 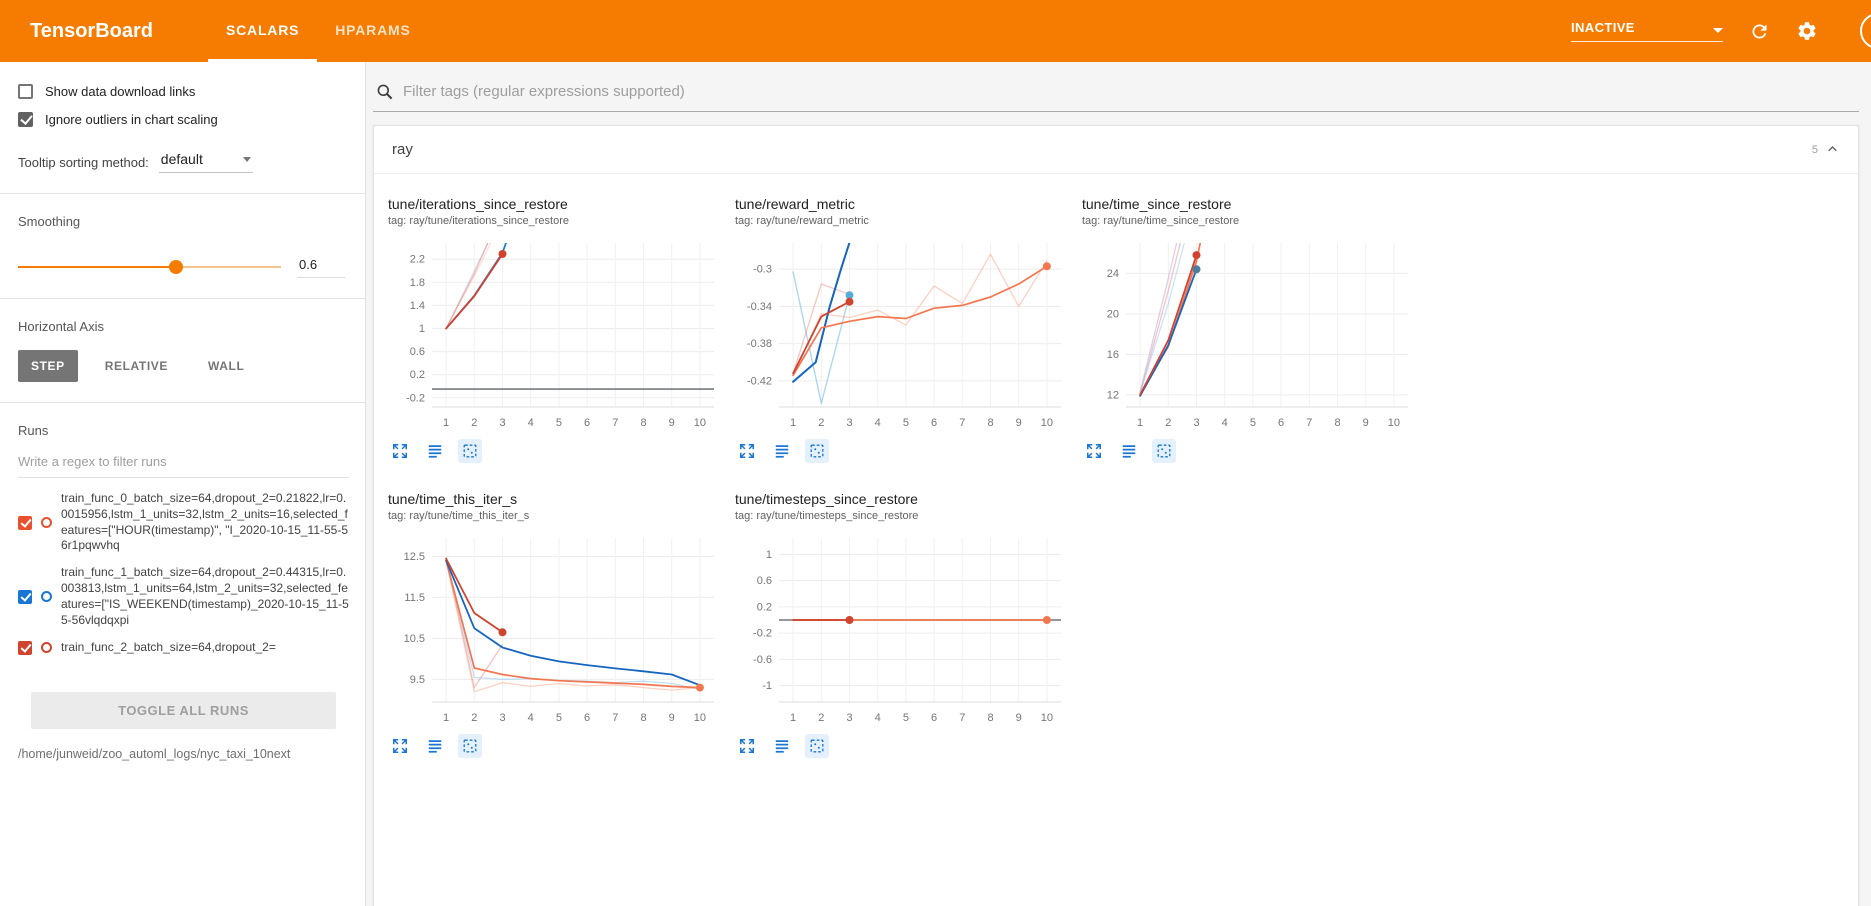 I want to click on smoothing-slider-thumb, so click(x=175, y=266).